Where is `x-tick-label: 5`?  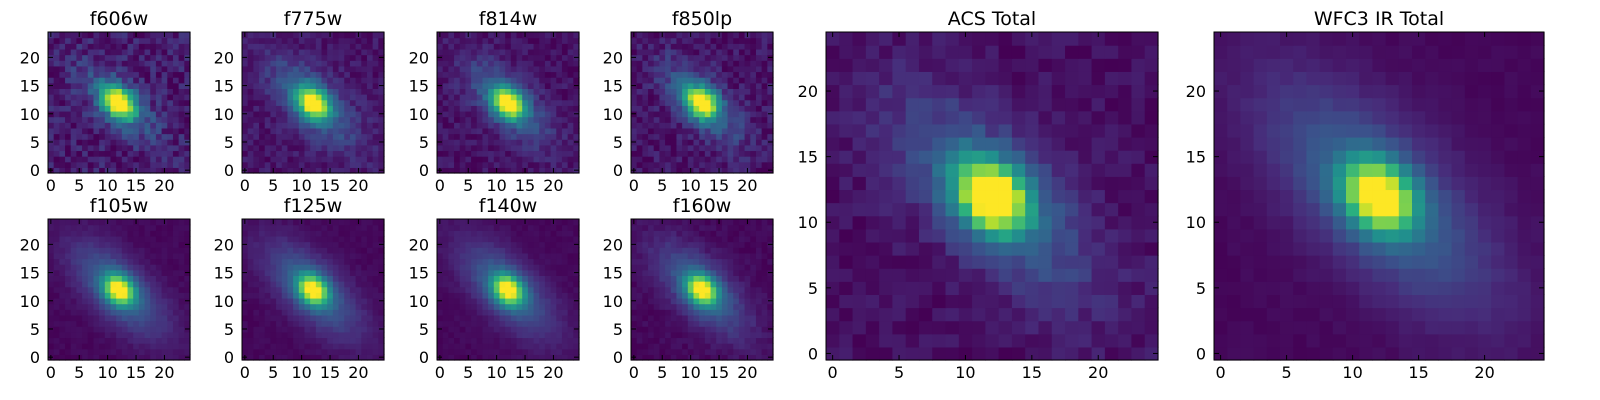
x-tick-label: 5 is located at coordinates (79, 372).